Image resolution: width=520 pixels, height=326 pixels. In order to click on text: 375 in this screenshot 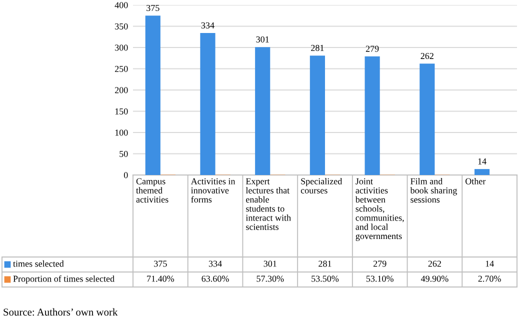, I will do `click(153, 8)`.